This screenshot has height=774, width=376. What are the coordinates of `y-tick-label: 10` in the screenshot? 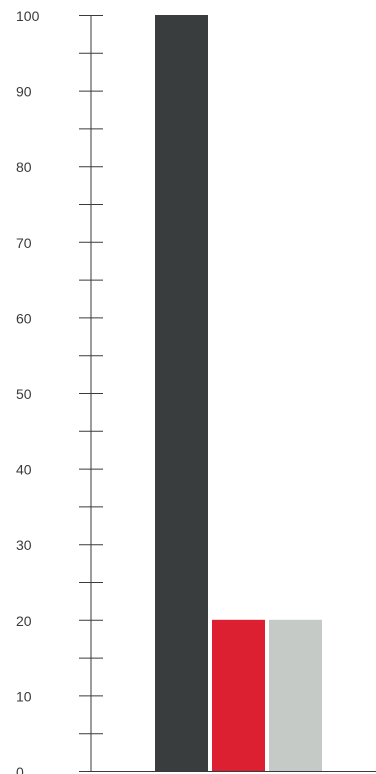 It's located at (24, 696).